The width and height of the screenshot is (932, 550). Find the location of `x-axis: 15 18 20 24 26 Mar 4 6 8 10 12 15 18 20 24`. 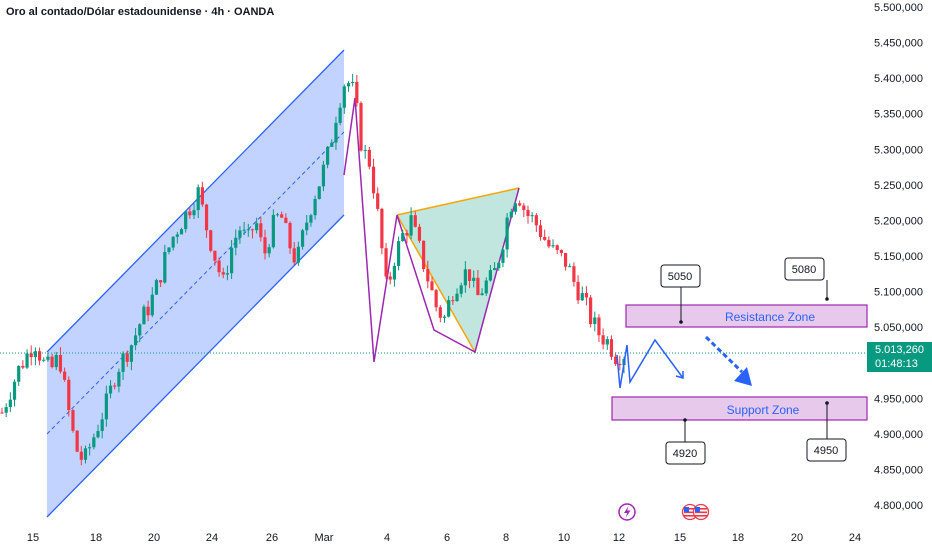

x-axis: 15 18 20 24 26 Mar 4 6 8 10 12 15 18 20 24 is located at coordinates (444, 538).